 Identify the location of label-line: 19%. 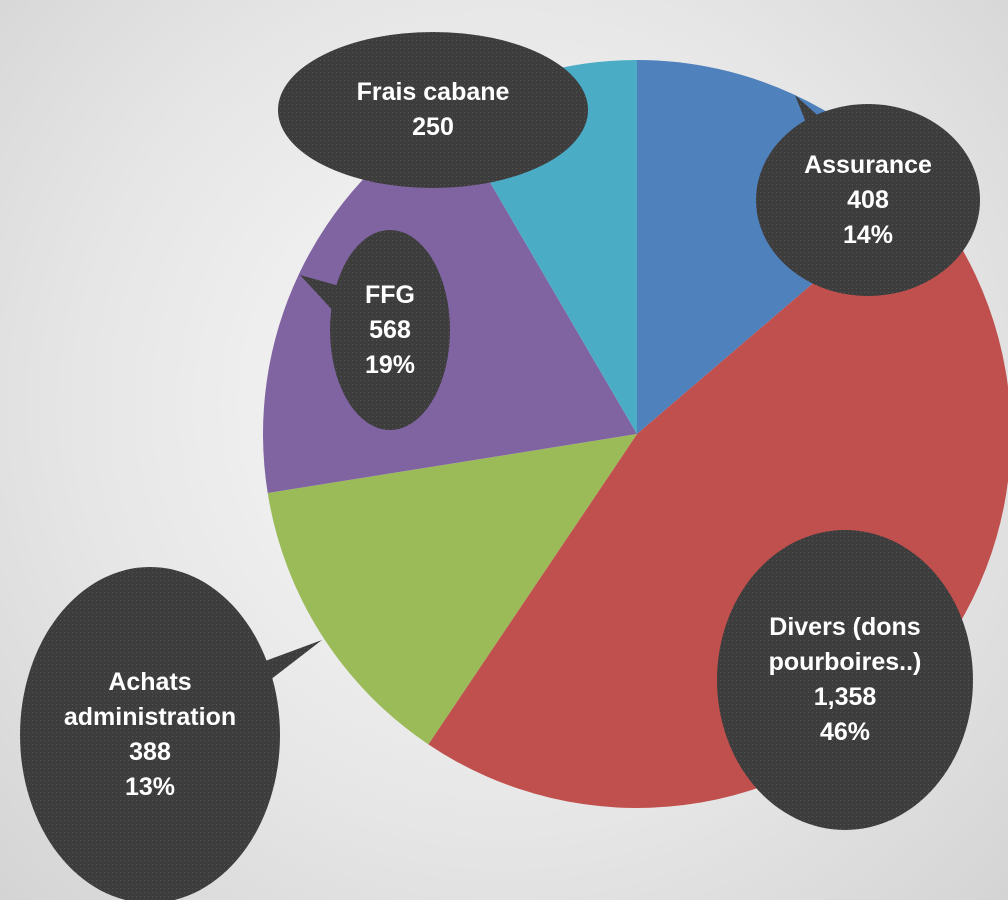
(390, 364).